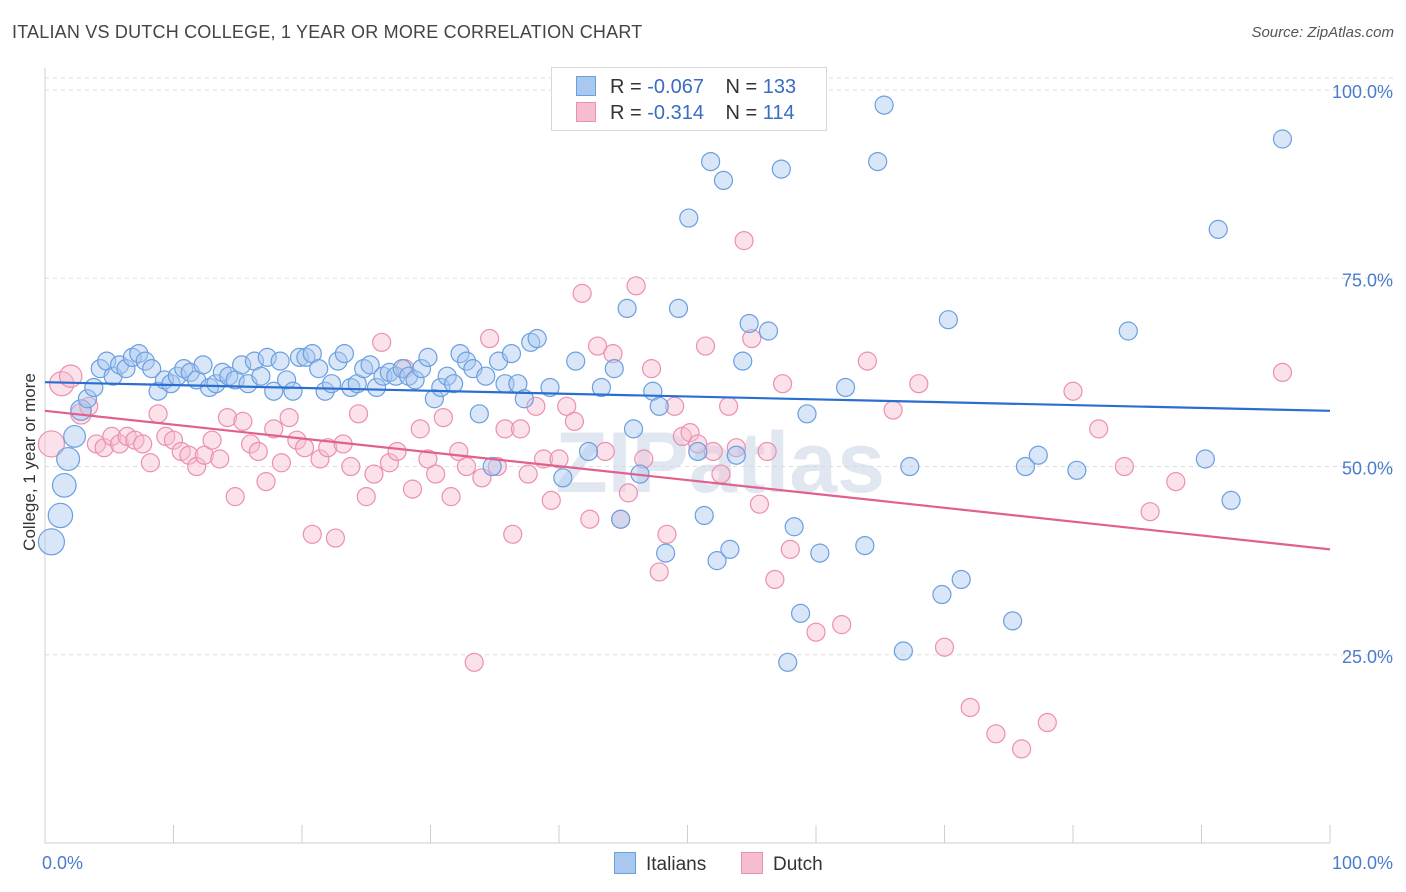 This screenshot has width=1406, height=892. I want to click on bottom-legend-dutch: Dutch, so click(782, 864).